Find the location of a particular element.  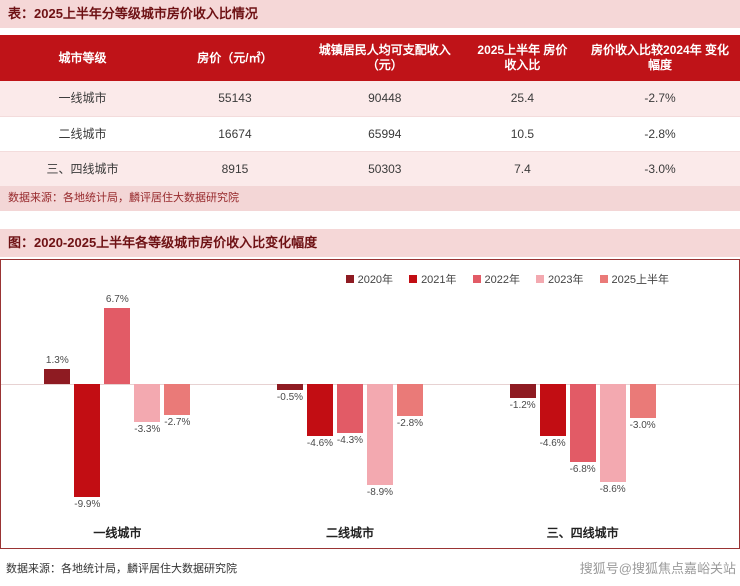

table-cell: -2.8% is located at coordinates (660, 133).